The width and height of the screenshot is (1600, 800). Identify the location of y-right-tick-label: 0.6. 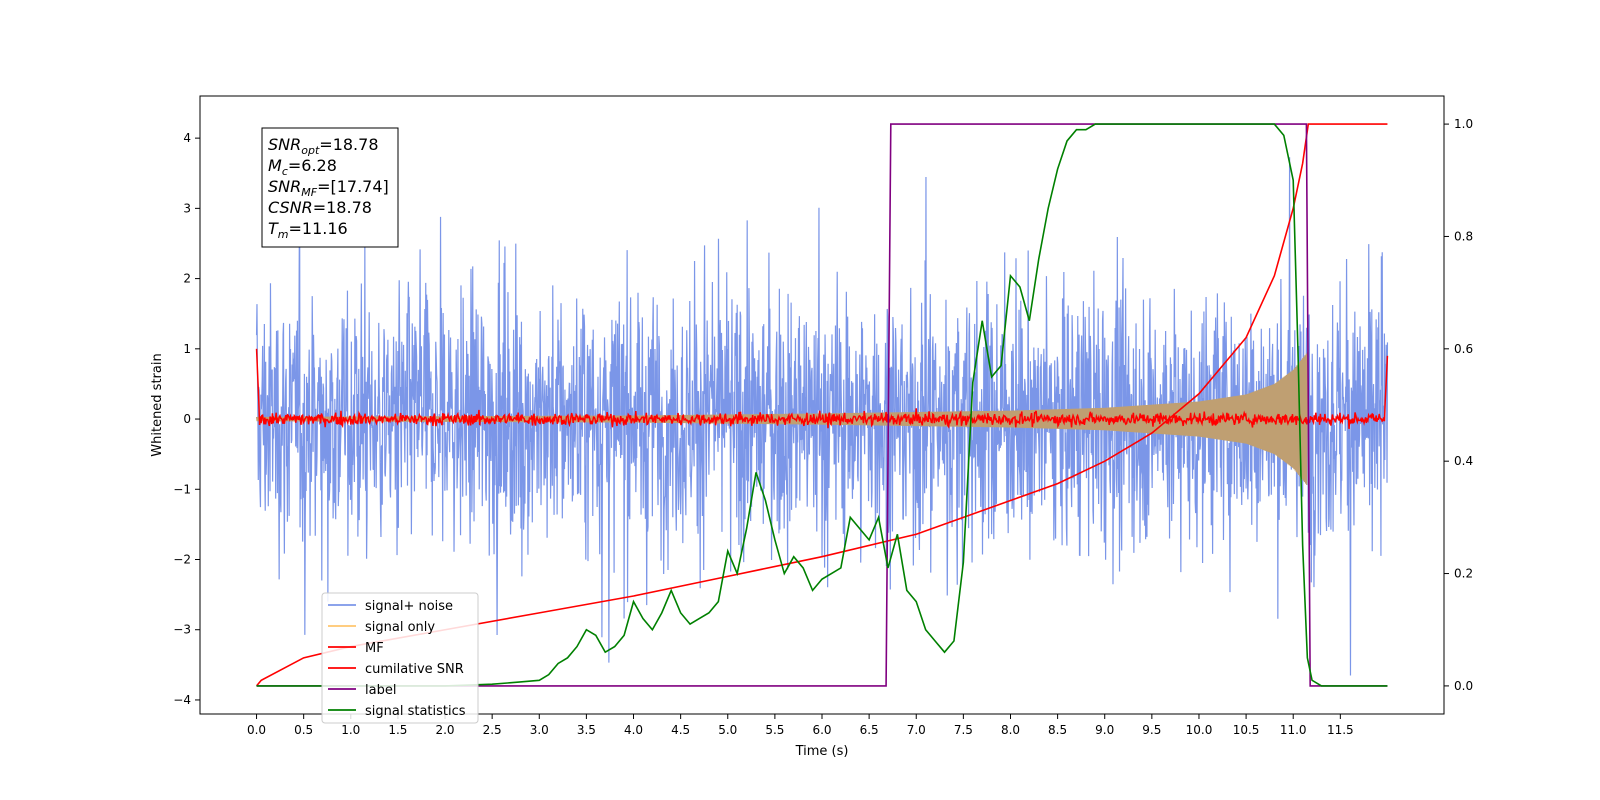
(1463, 349).